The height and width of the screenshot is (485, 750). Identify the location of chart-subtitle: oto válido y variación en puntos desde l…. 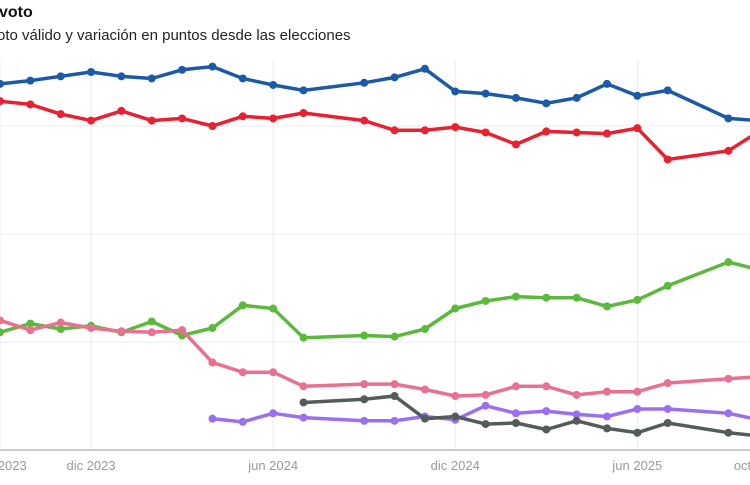
(175, 35).